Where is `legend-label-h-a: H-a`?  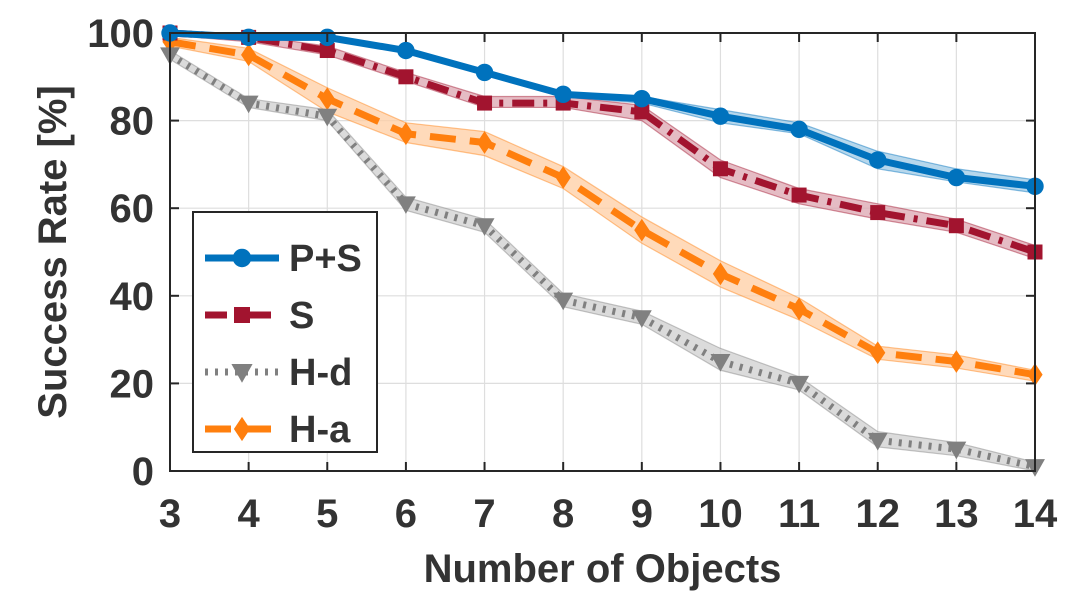 legend-label-h-a: H-a is located at coordinates (320, 430).